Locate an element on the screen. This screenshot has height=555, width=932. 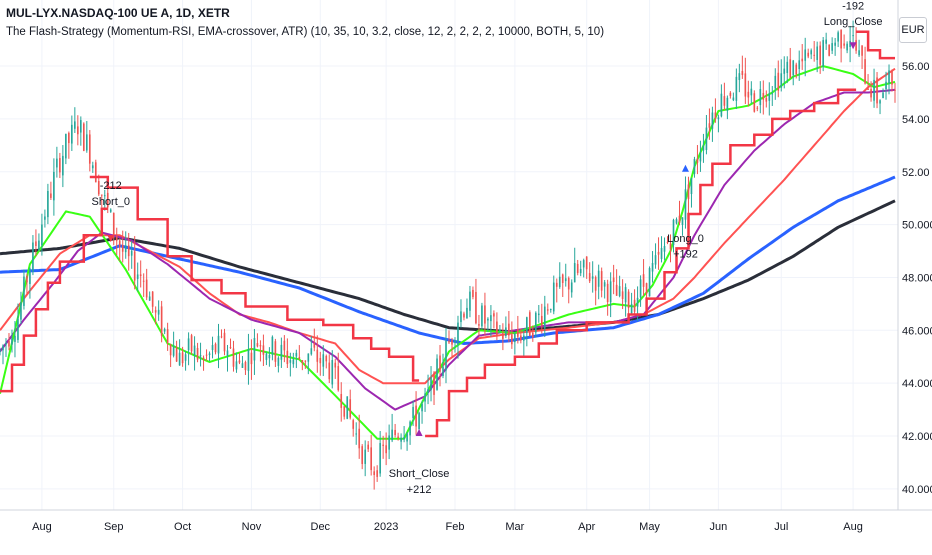
y-tick-label: 42.000 is located at coordinates (917, 437).